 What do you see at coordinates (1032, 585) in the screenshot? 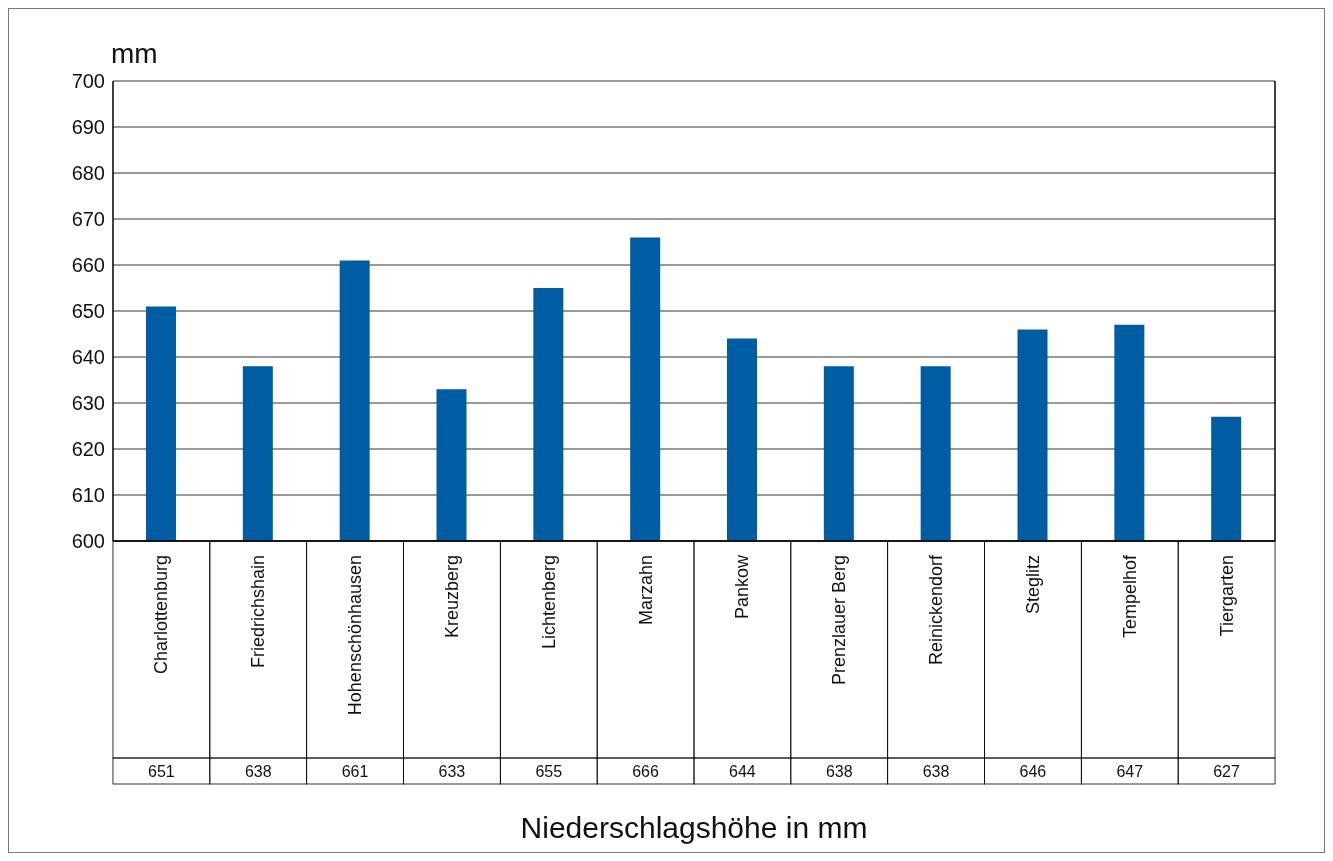
I see `x-tick-label: Steglitz` at bounding box center [1032, 585].